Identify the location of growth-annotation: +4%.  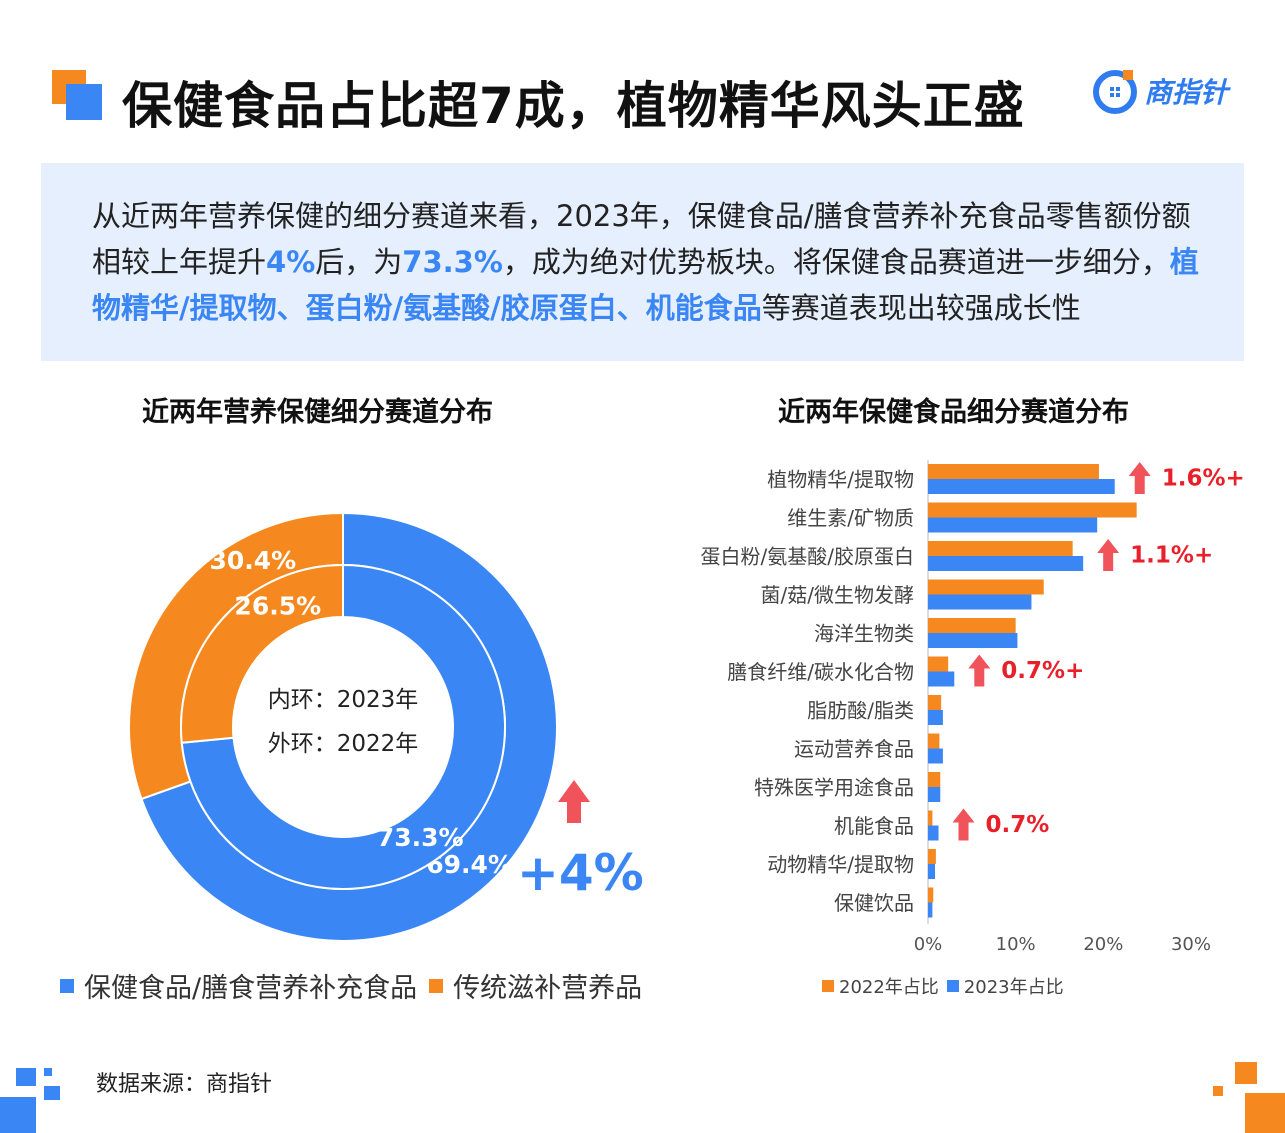
(580, 873).